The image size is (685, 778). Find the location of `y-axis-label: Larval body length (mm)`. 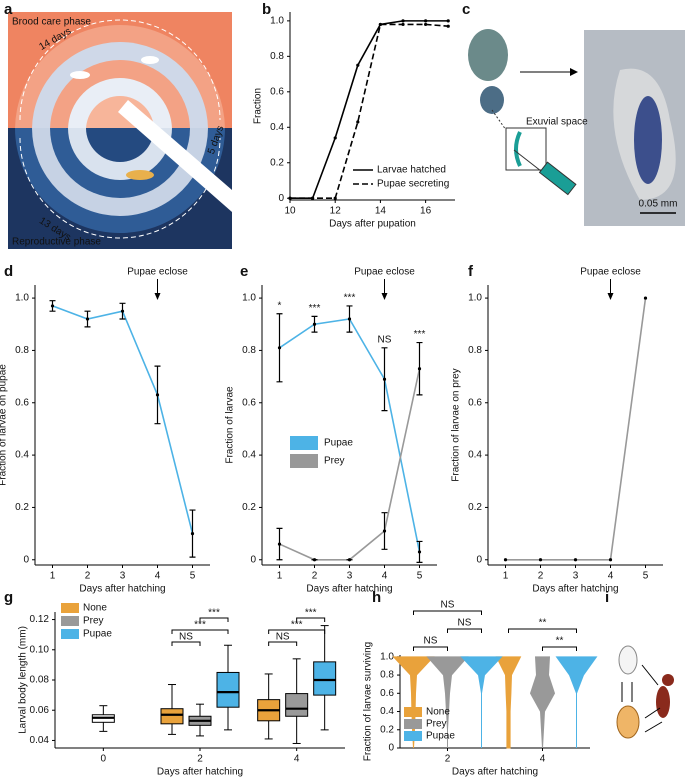

y-axis-label: Larval body length (mm) is located at coordinates (23, 680).